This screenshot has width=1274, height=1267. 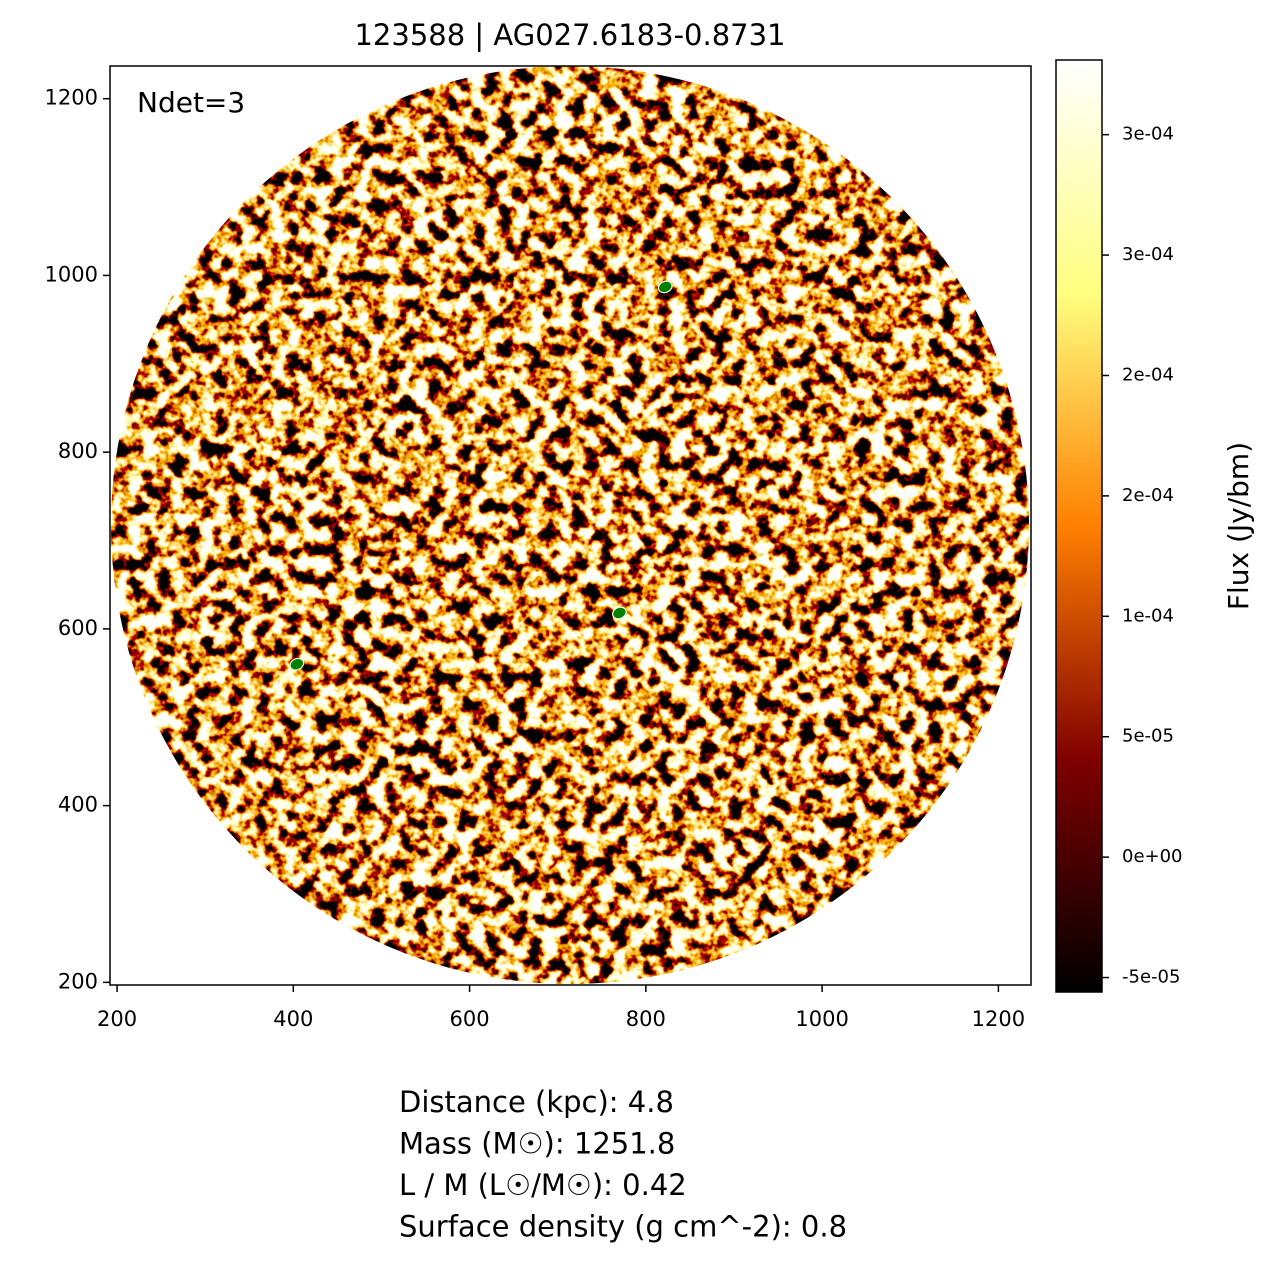 What do you see at coordinates (78, 805) in the screenshot?
I see `y-tick-label: 400` at bounding box center [78, 805].